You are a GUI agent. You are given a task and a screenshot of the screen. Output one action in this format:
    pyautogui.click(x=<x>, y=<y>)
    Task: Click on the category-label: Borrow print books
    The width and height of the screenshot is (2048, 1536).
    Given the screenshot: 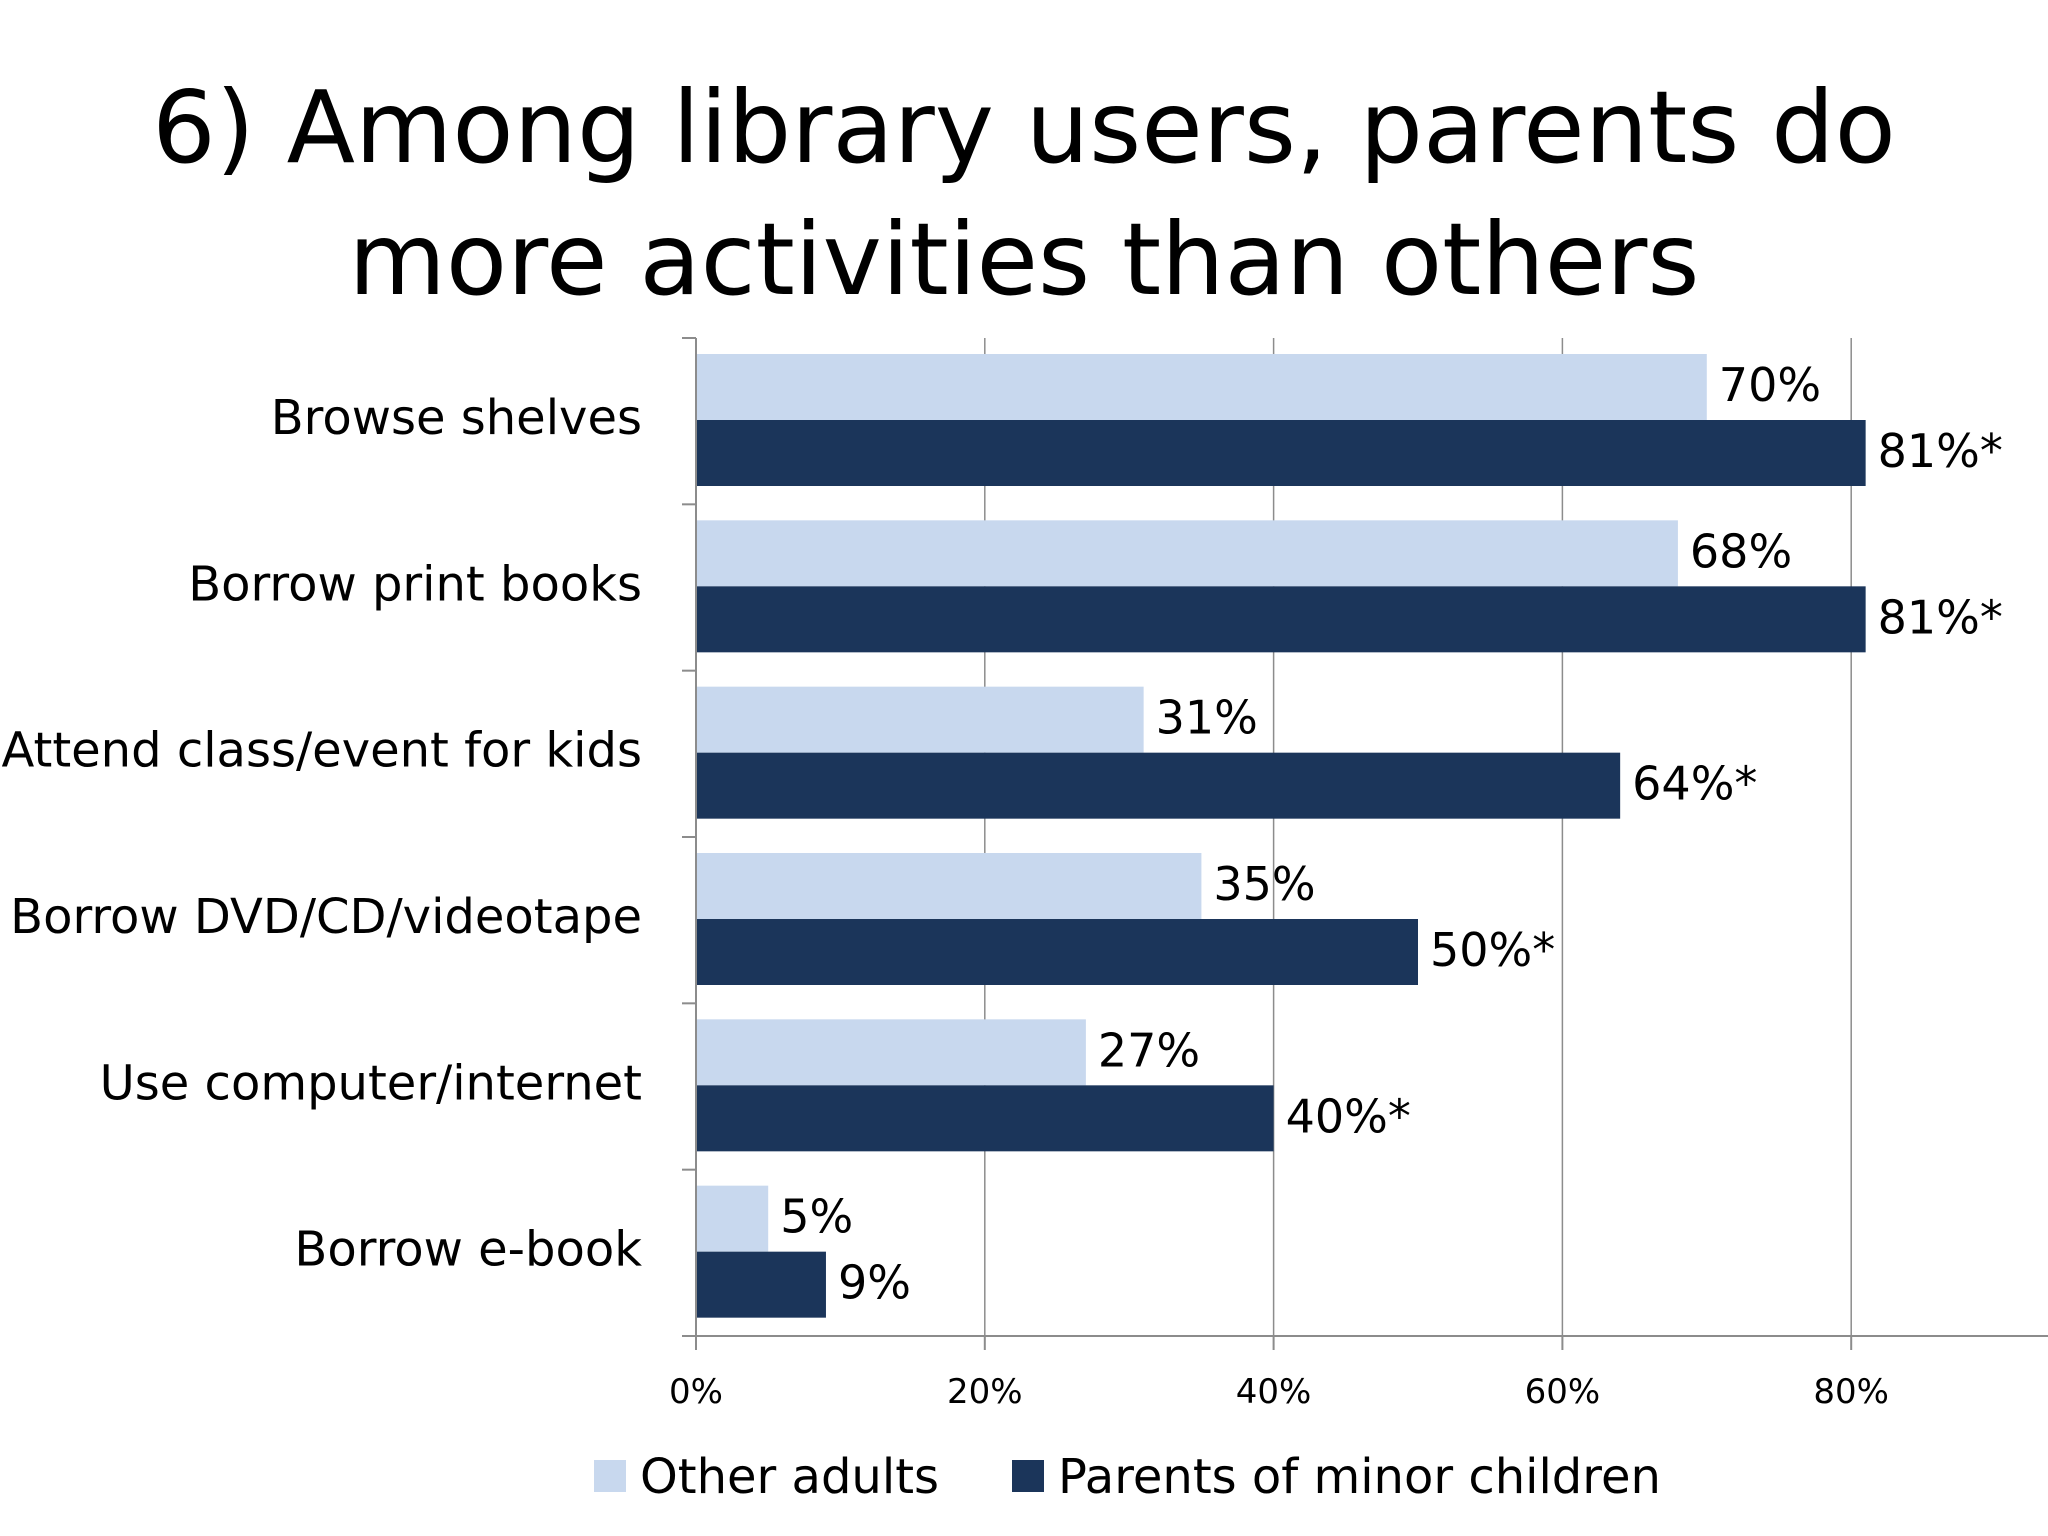 What is the action you would take?
    pyautogui.click(x=415, y=584)
    